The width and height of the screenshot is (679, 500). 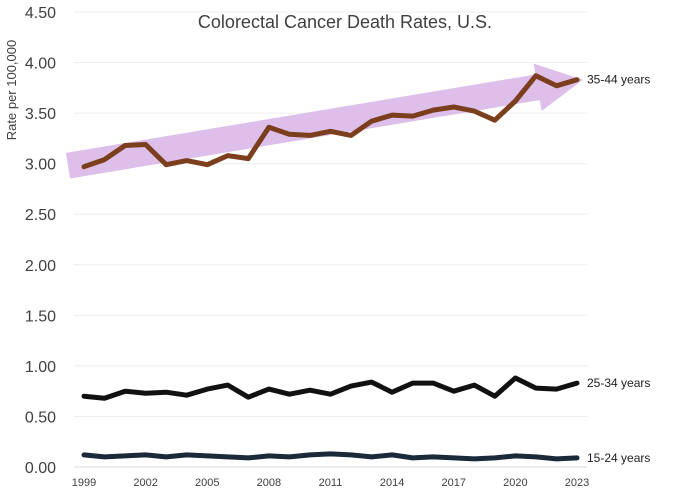 I want to click on y-tick-label: 1.50, so click(x=40, y=316).